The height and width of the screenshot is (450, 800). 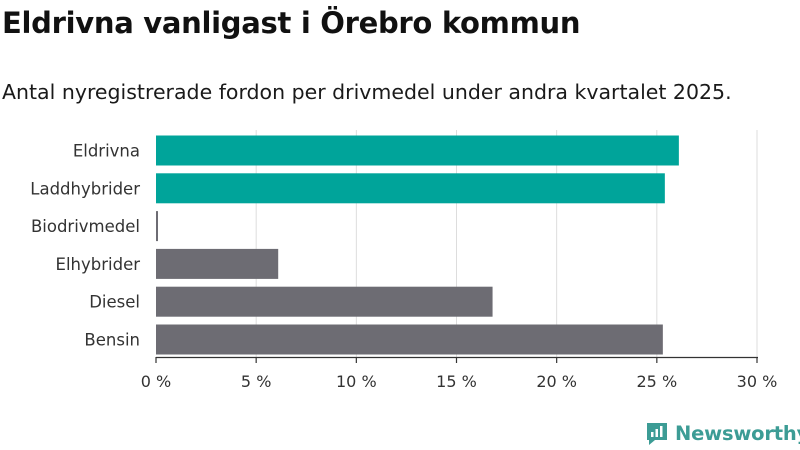 I want to click on category-label: Bensin, so click(x=112, y=340).